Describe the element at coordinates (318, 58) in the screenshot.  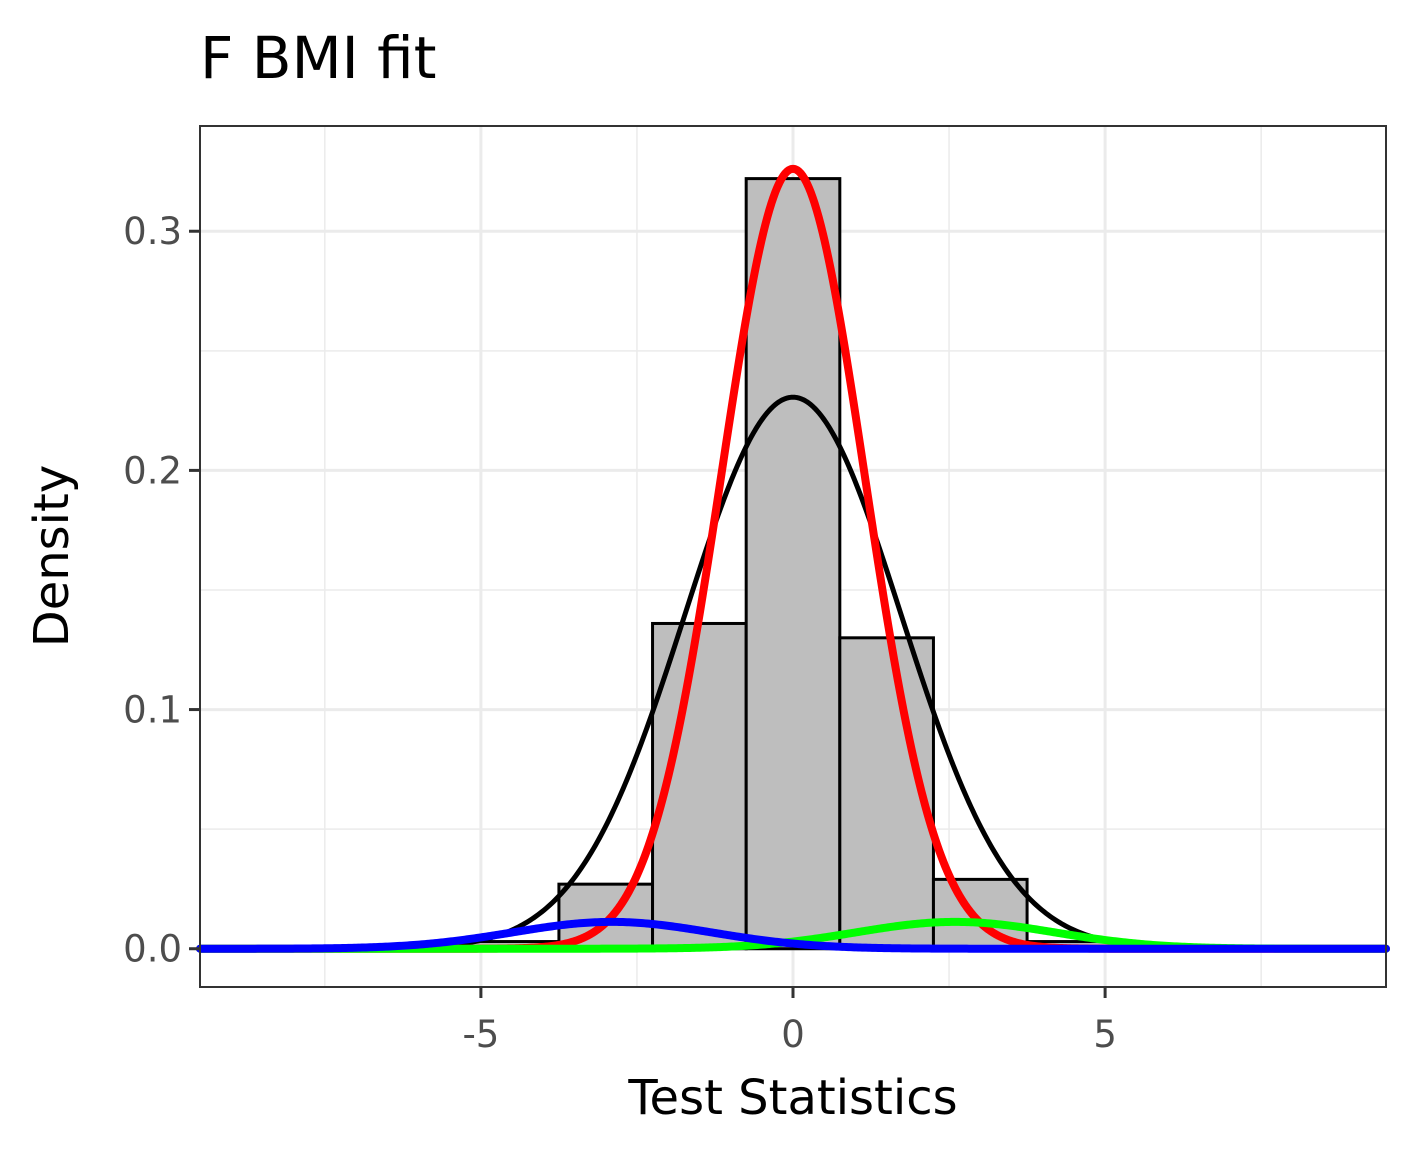
I see `chart-title: F BMI fit` at that location.